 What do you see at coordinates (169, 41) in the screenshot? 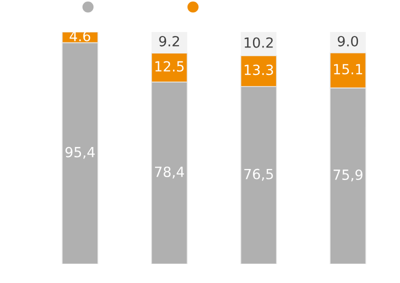
I see `data-label: 9.2` at bounding box center [169, 41].